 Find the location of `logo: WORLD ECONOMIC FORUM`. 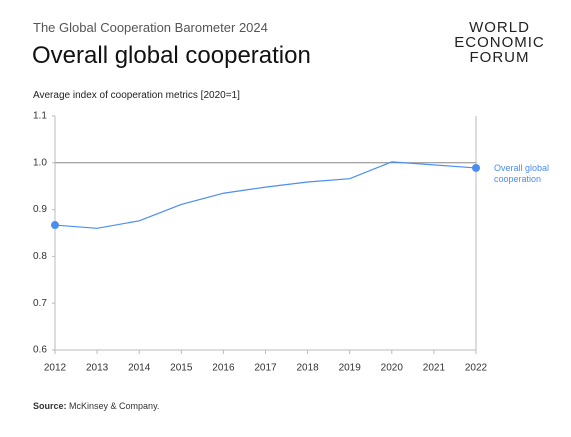

logo: WORLD ECONOMIC FORUM is located at coordinates (499, 42).